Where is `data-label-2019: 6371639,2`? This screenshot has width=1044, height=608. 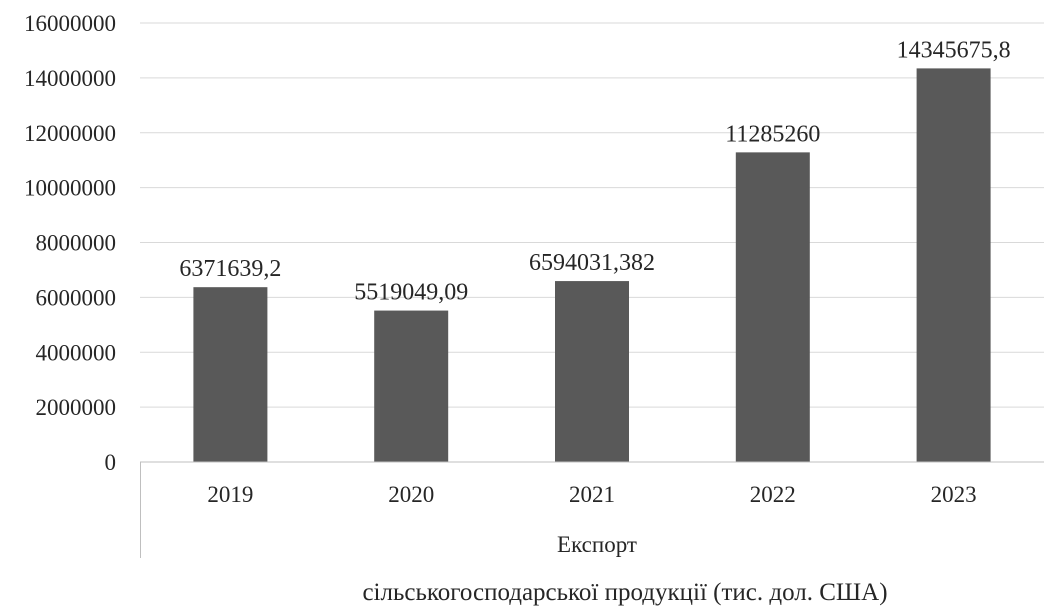 data-label-2019: 6371639,2 is located at coordinates (230, 269).